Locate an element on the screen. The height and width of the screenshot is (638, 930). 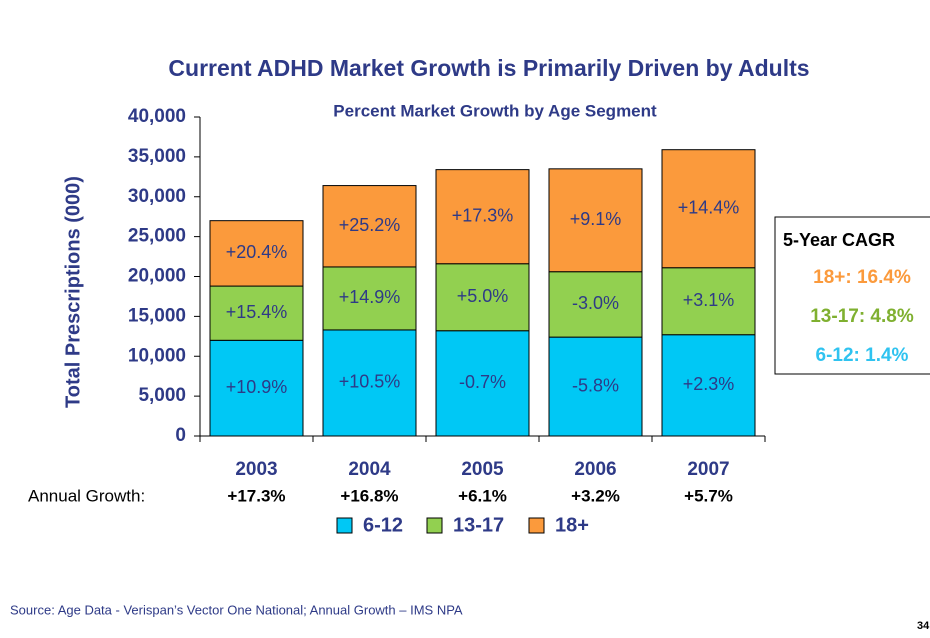
growth-label: +17.3% is located at coordinates (483, 215).